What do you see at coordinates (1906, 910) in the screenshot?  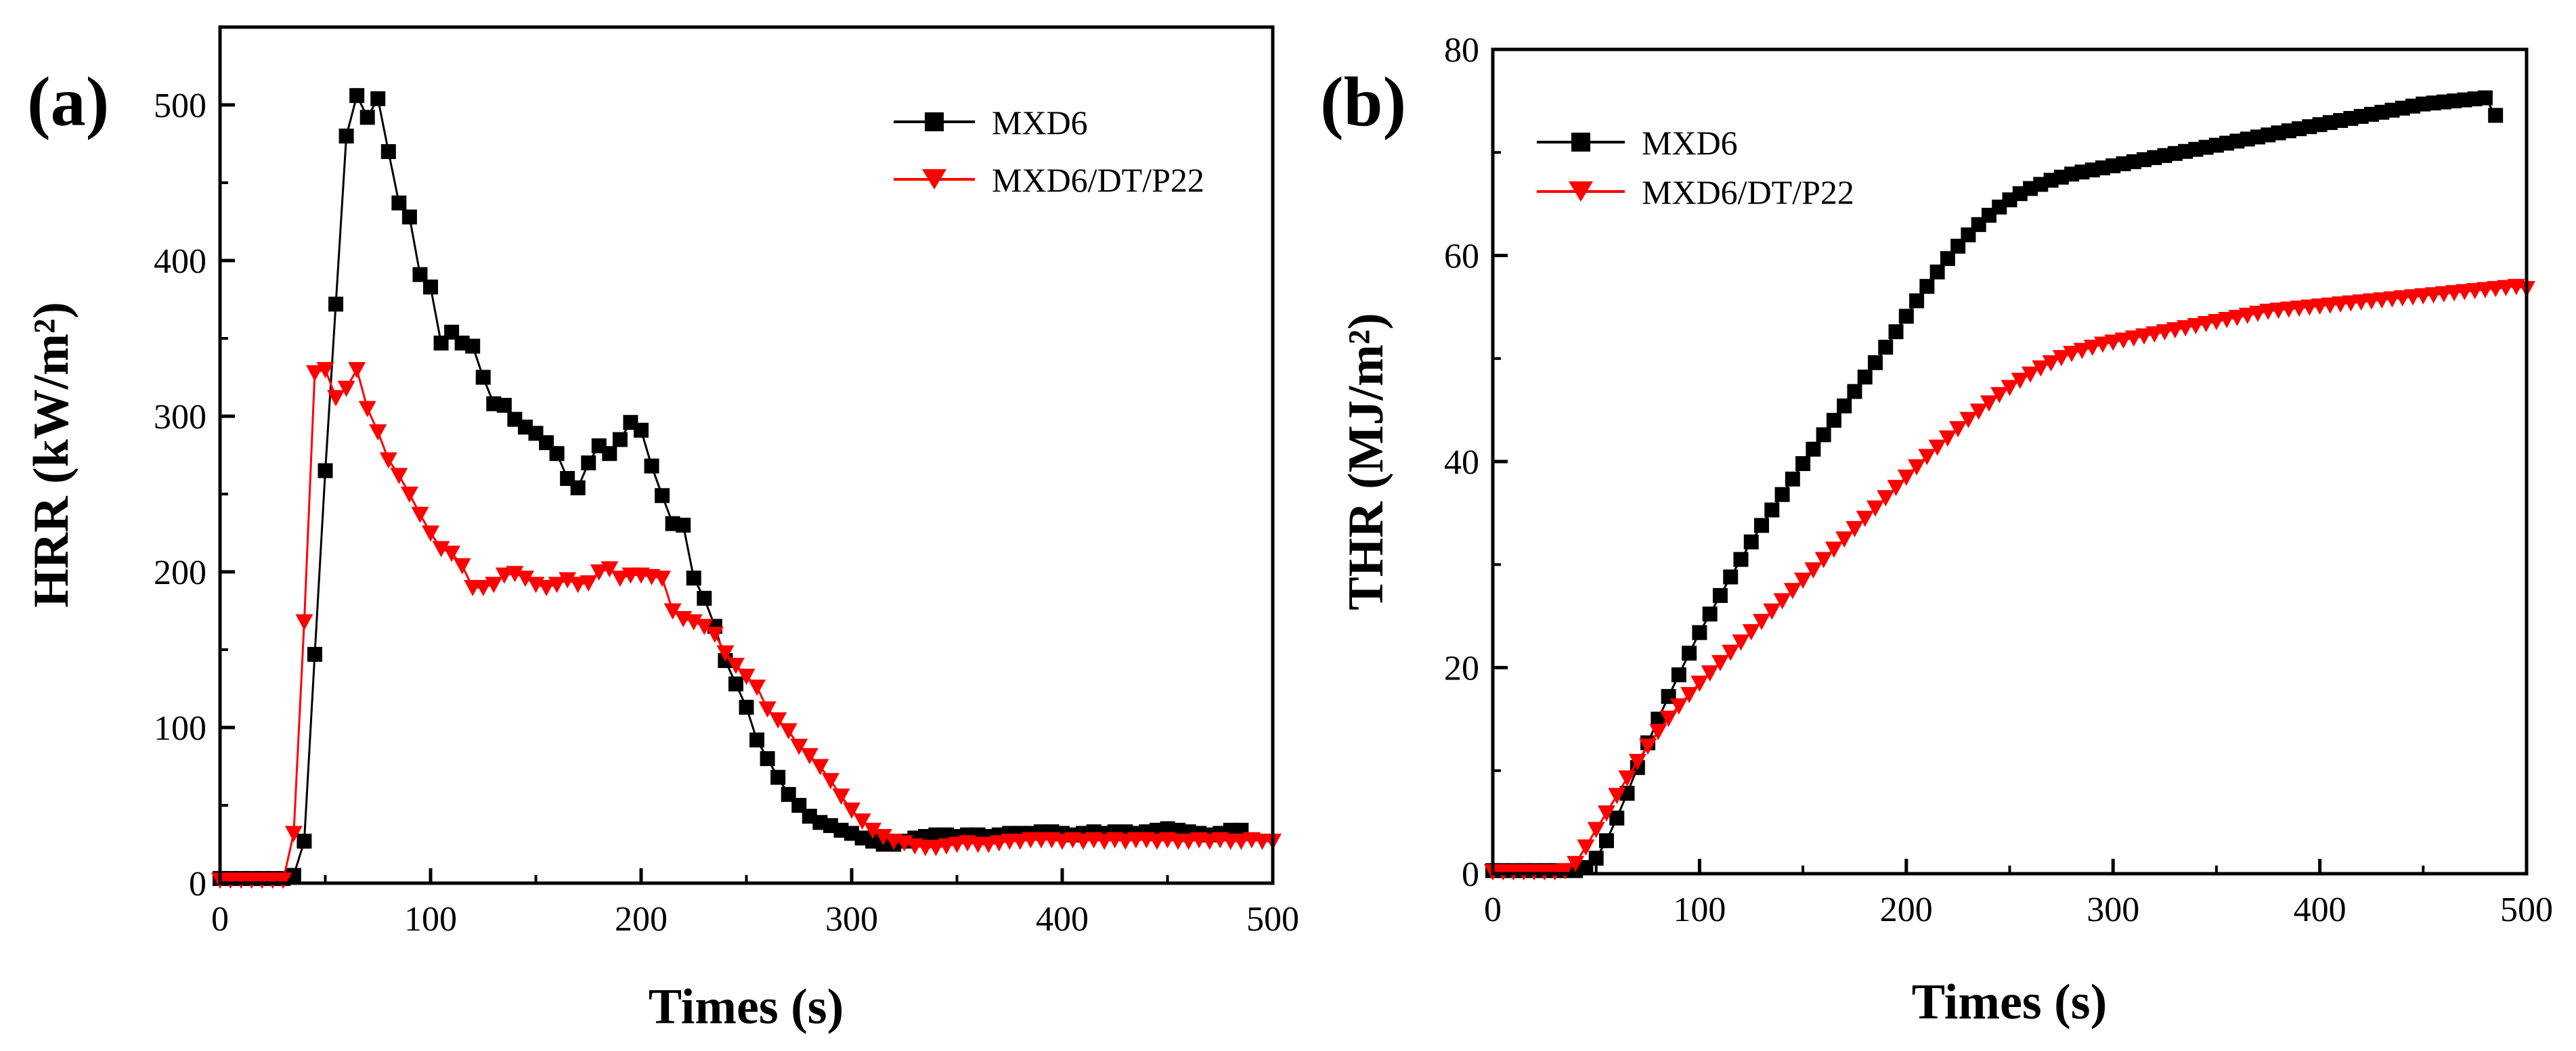 I see `x-tick-label-b-200: 200` at bounding box center [1906, 910].